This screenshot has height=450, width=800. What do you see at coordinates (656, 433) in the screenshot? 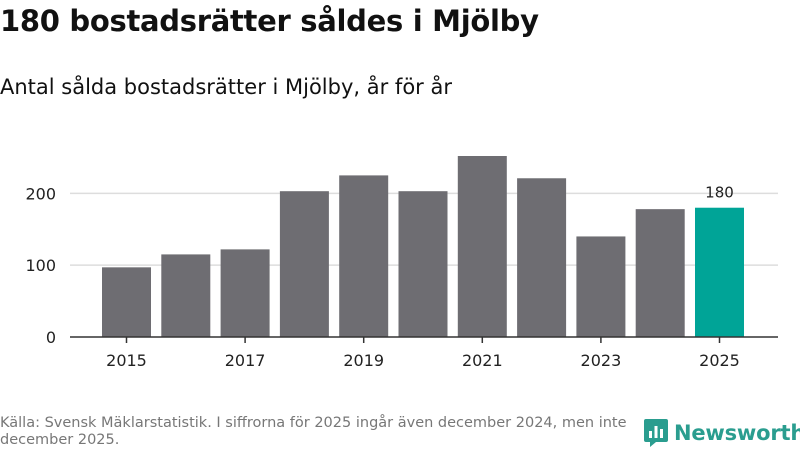
I see `newsworthy-logo-icon` at bounding box center [656, 433].